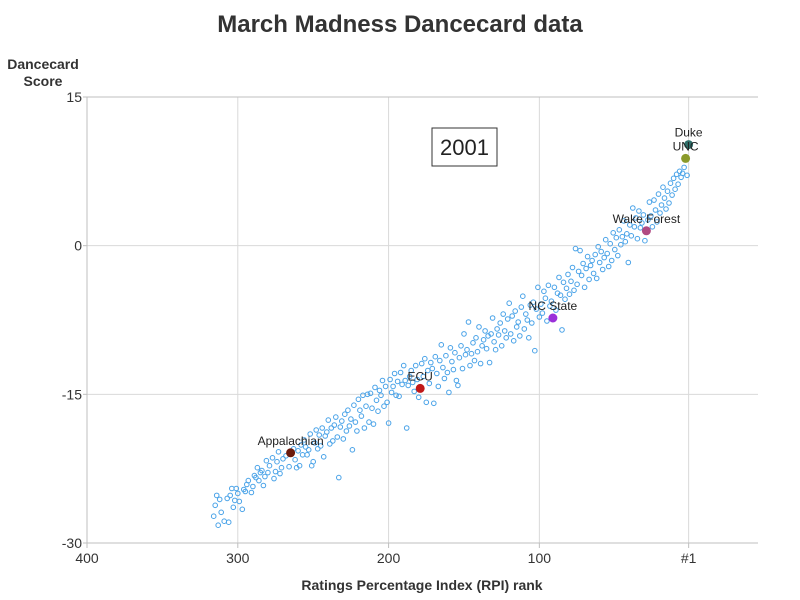 This screenshot has height=600, width=800. Describe the element at coordinates (43, 64) in the screenshot. I see `y-axis-title-line-1: Dancecard` at that location.